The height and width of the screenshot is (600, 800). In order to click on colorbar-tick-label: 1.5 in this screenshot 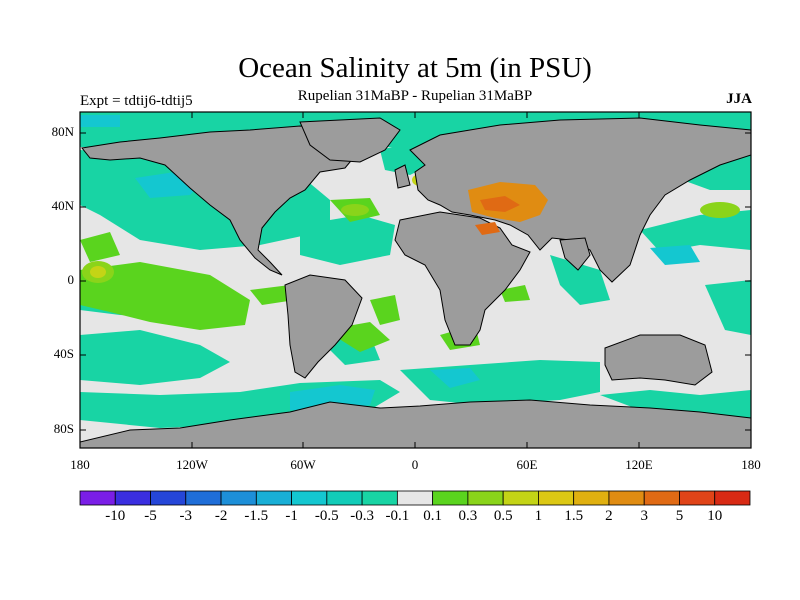, I will do `click(574, 516)`.